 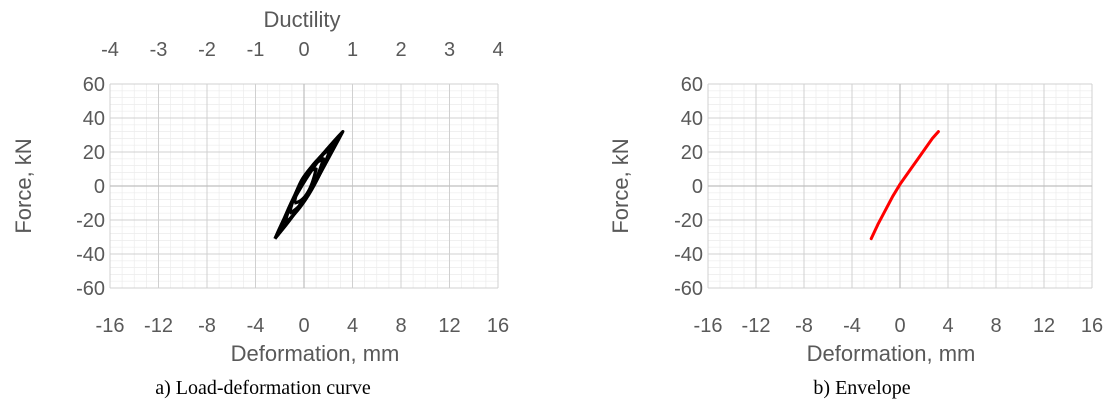 I want to click on x-axis-title-b: Deformation, mm, so click(x=891, y=353).